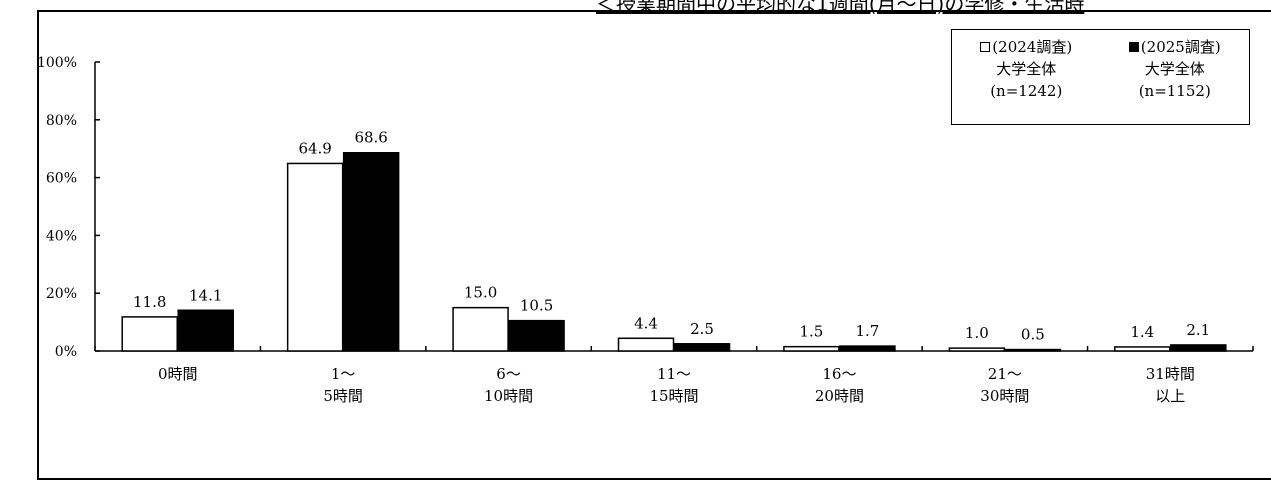  Describe the element at coordinates (840, 8) in the screenshot. I see `chart-title: ＜授業期間中の平均的な1週間(月～日)の学修・生活時` at that location.